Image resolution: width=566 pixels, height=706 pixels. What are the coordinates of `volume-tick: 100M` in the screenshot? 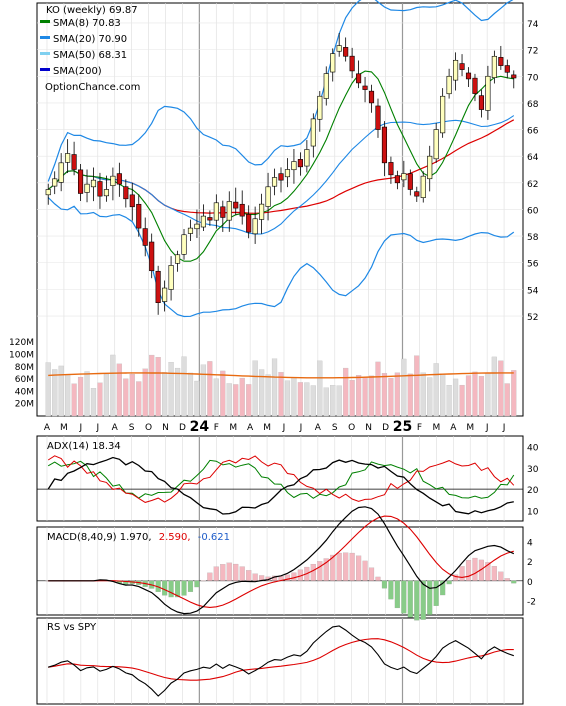 It's located at (21, 355).